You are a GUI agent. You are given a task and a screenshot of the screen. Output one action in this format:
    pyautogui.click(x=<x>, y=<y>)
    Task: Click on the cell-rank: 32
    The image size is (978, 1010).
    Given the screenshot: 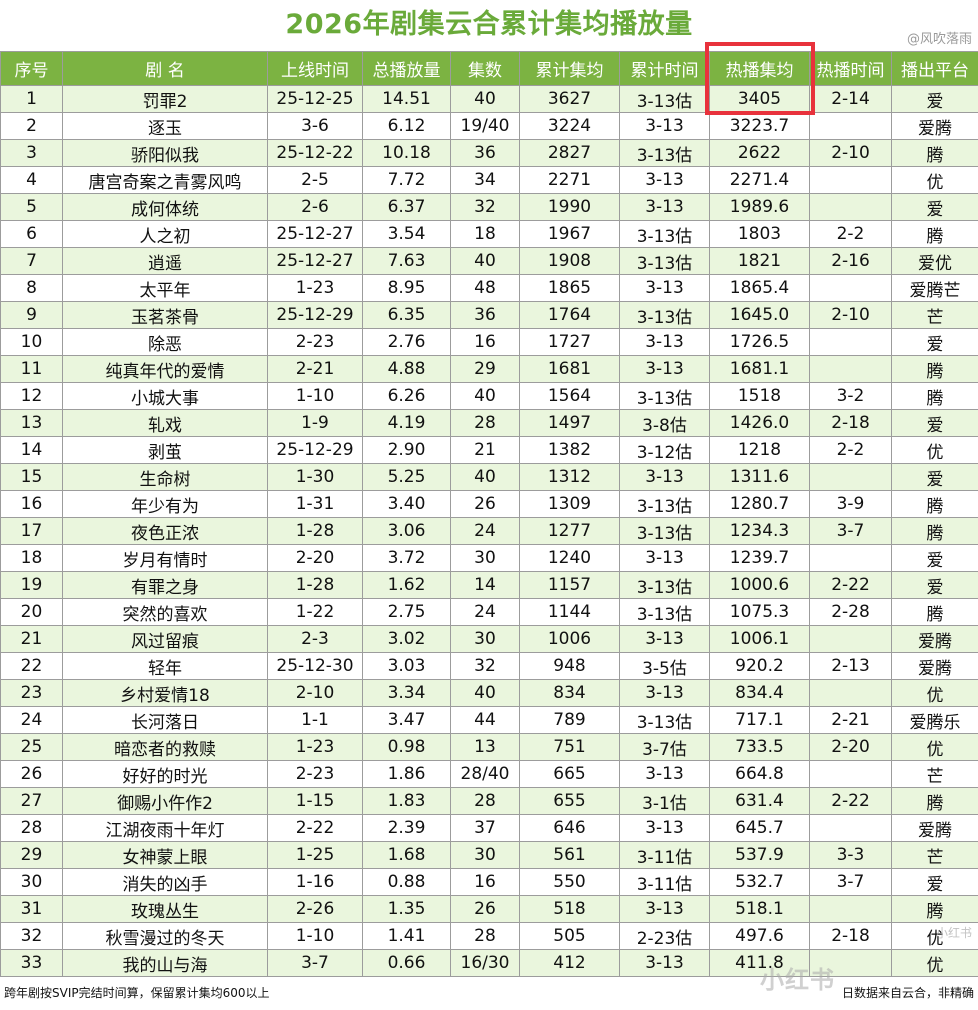 What is the action you would take?
    pyautogui.click(x=31, y=936)
    